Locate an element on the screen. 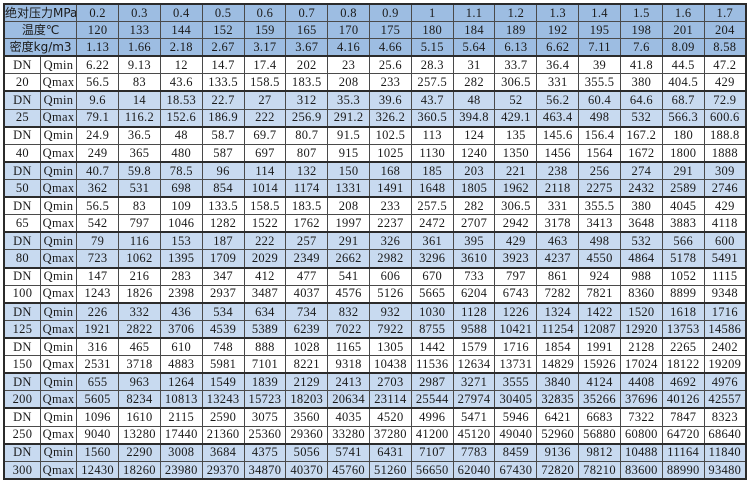  cell-dn20-qmax-12: 355.5 is located at coordinates (599, 82).